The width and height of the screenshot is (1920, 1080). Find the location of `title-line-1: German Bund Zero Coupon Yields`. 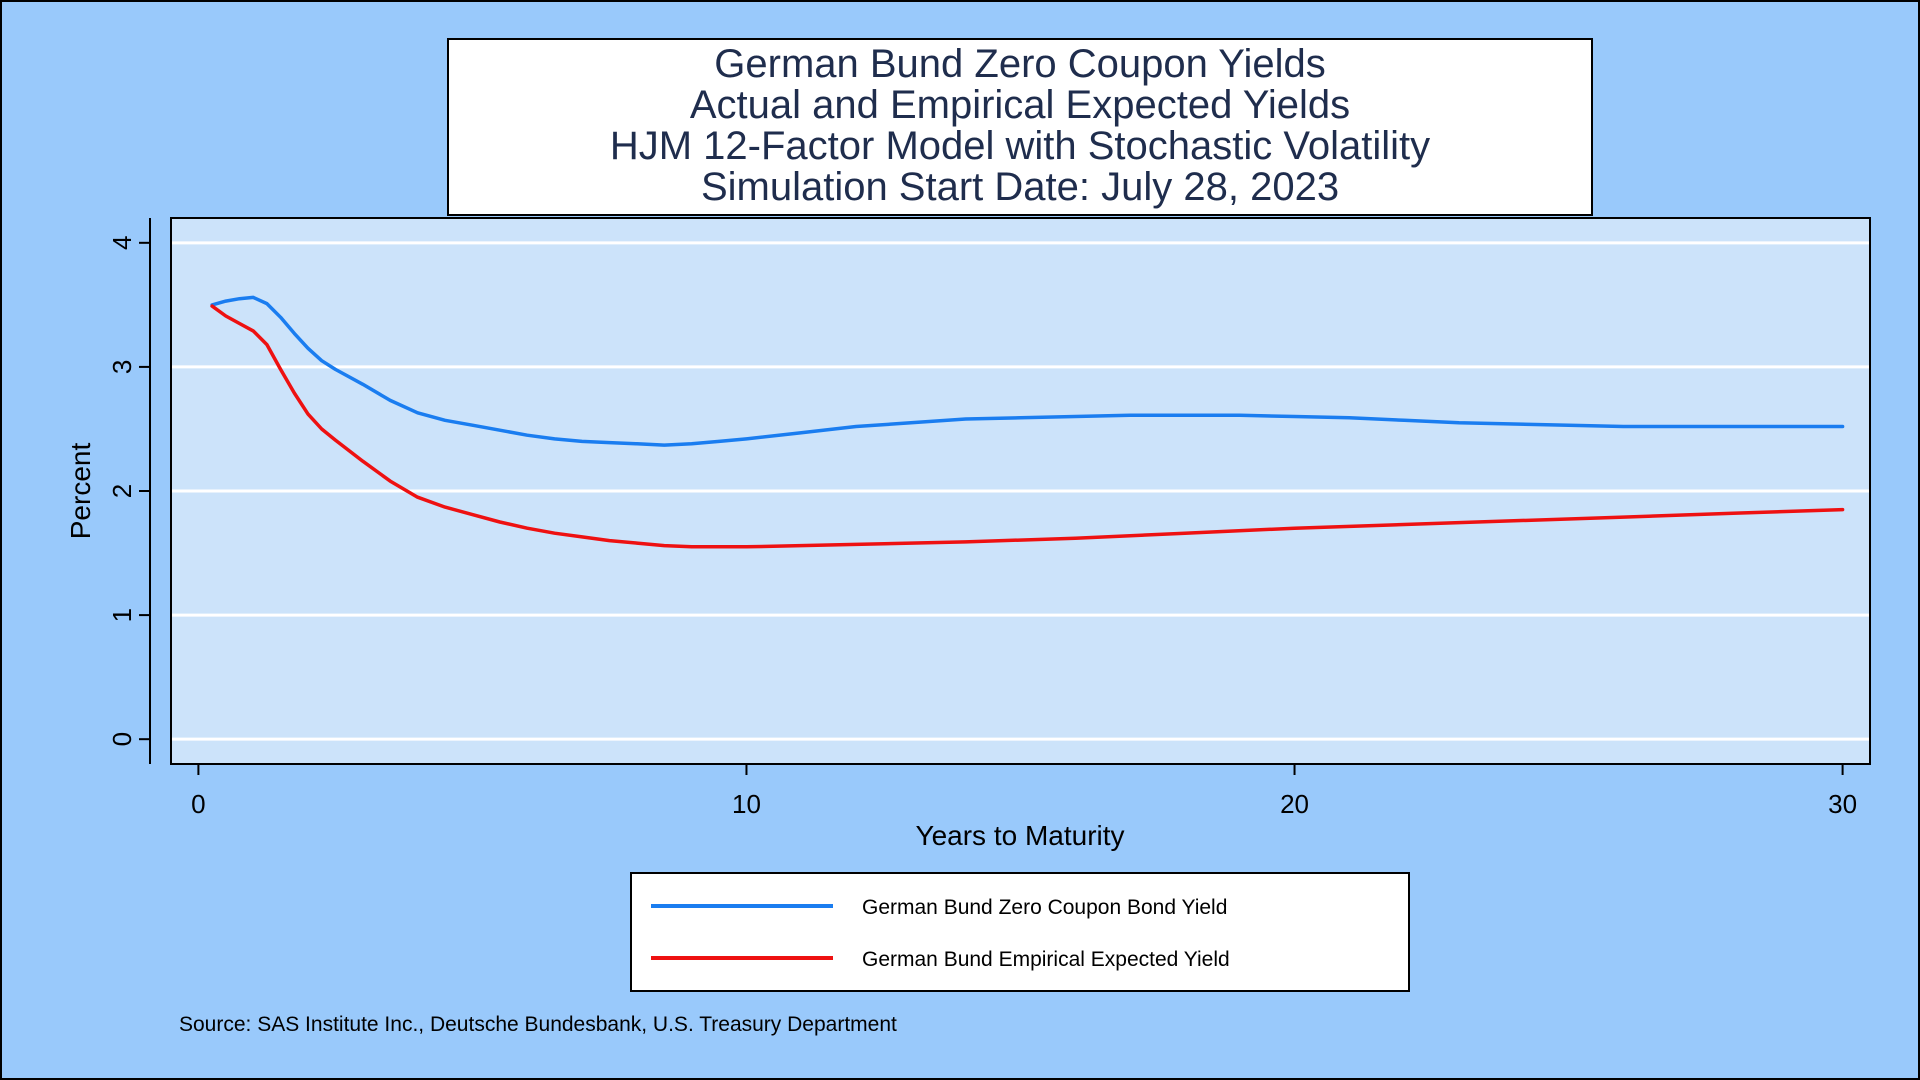

title-line-1: German Bund Zero Coupon Yields is located at coordinates (1019, 64).